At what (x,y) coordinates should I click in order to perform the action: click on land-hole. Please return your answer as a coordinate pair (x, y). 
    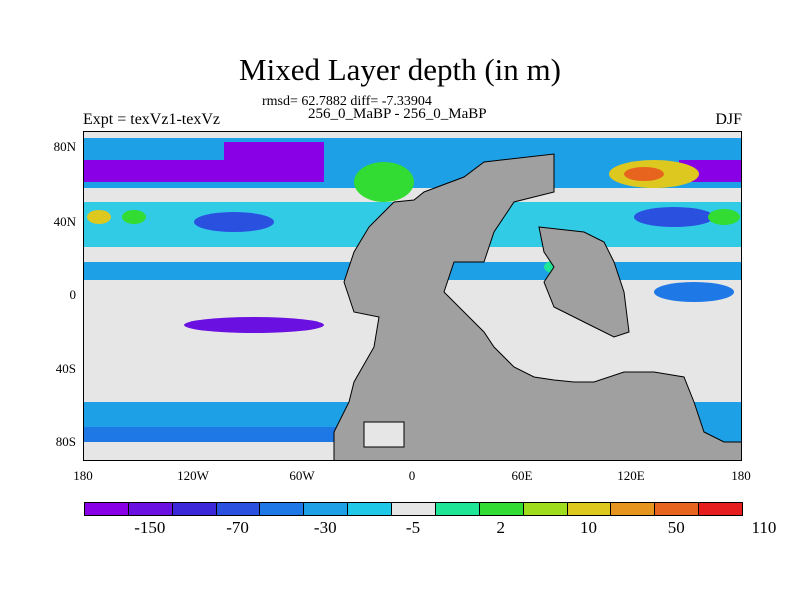
    Looking at the image, I should click on (384, 434).